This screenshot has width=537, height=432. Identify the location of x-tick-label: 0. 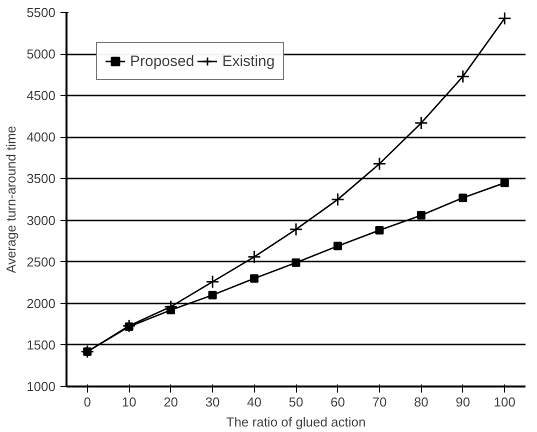
(87, 402).